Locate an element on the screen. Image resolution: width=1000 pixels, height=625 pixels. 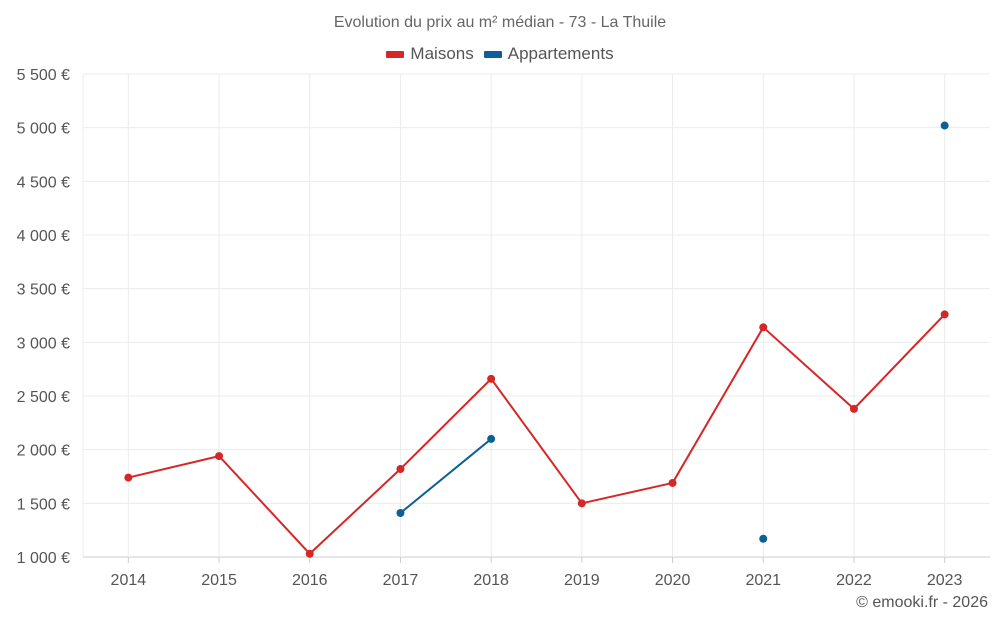
legend-swatch-maisons is located at coordinates (395, 54).